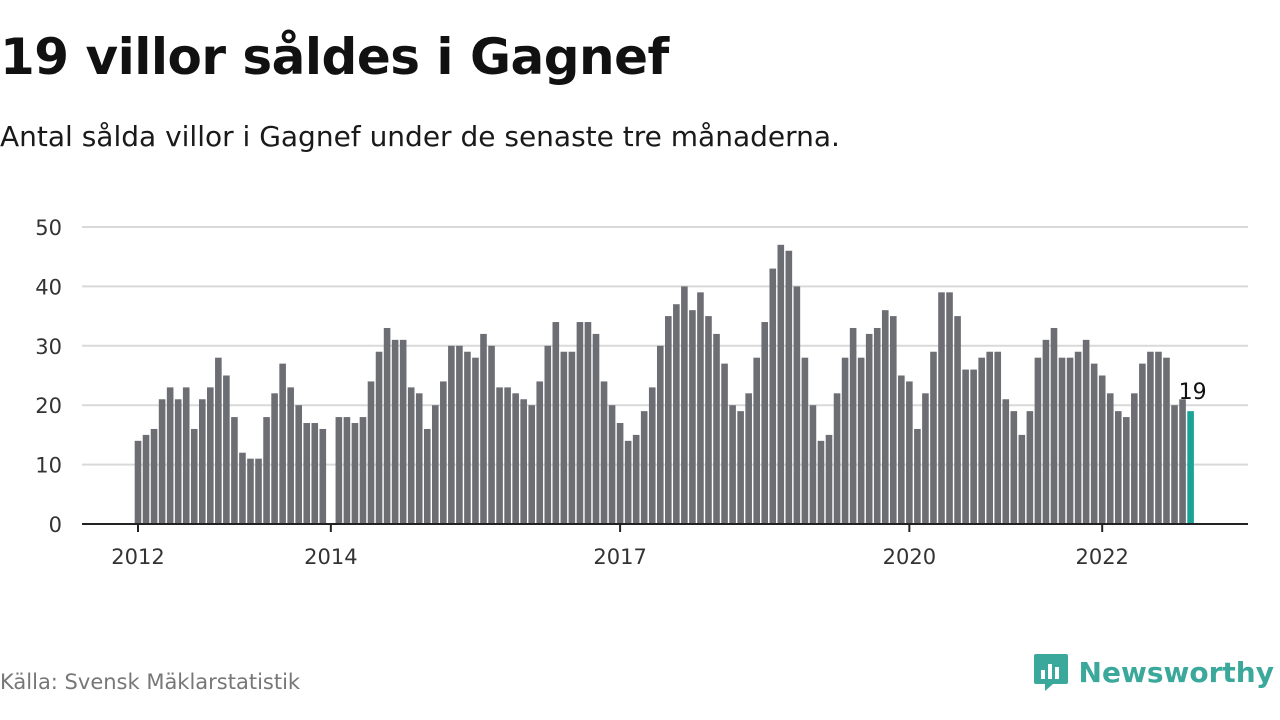  What do you see at coordinates (909, 557) in the screenshot?
I see `x-tick-label: 2020` at bounding box center [909, 557].